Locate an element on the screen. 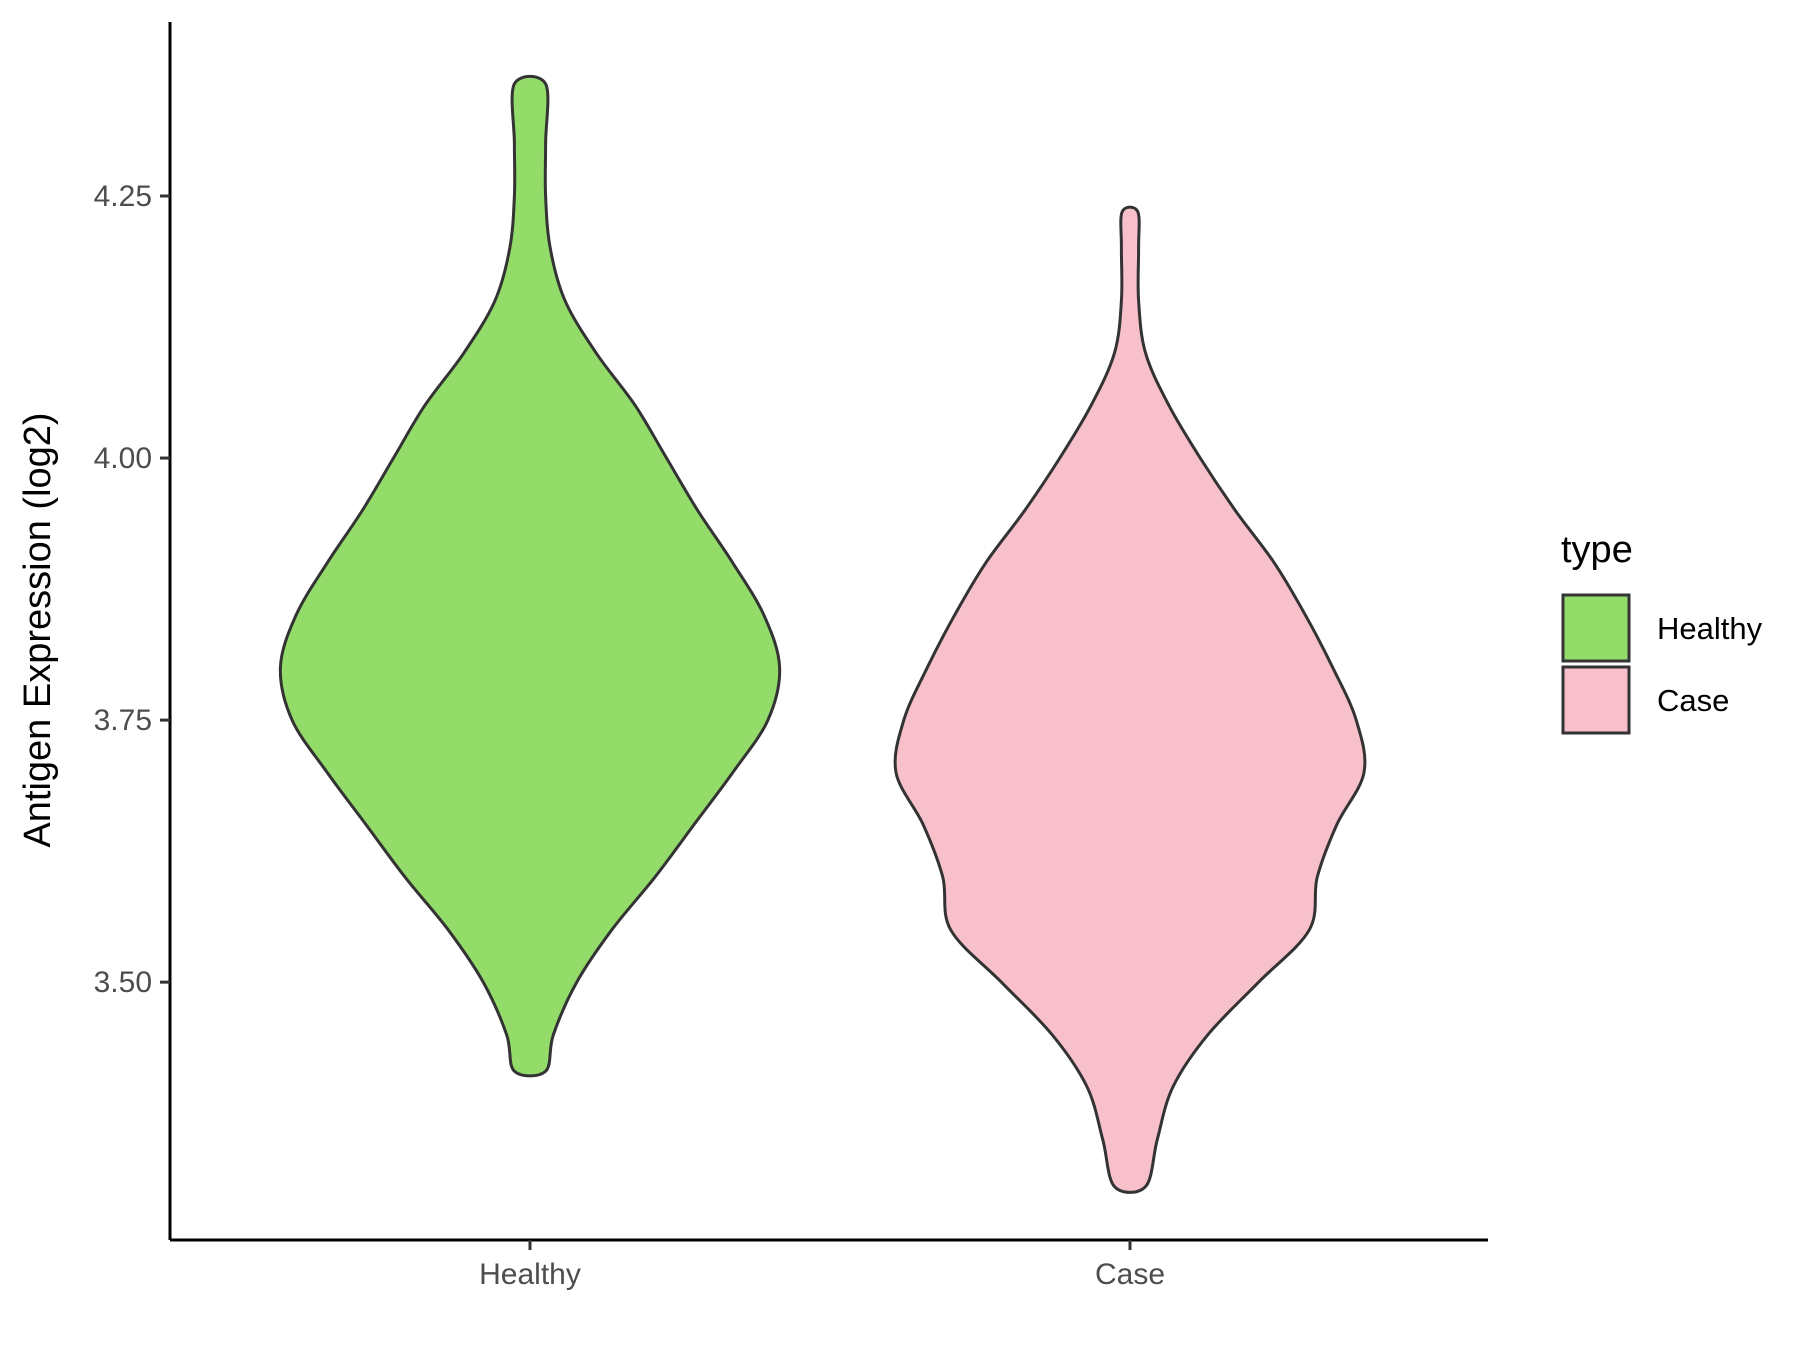  y-axis-title: Antigen Expression (log2) is located at coordinates (38, 629).